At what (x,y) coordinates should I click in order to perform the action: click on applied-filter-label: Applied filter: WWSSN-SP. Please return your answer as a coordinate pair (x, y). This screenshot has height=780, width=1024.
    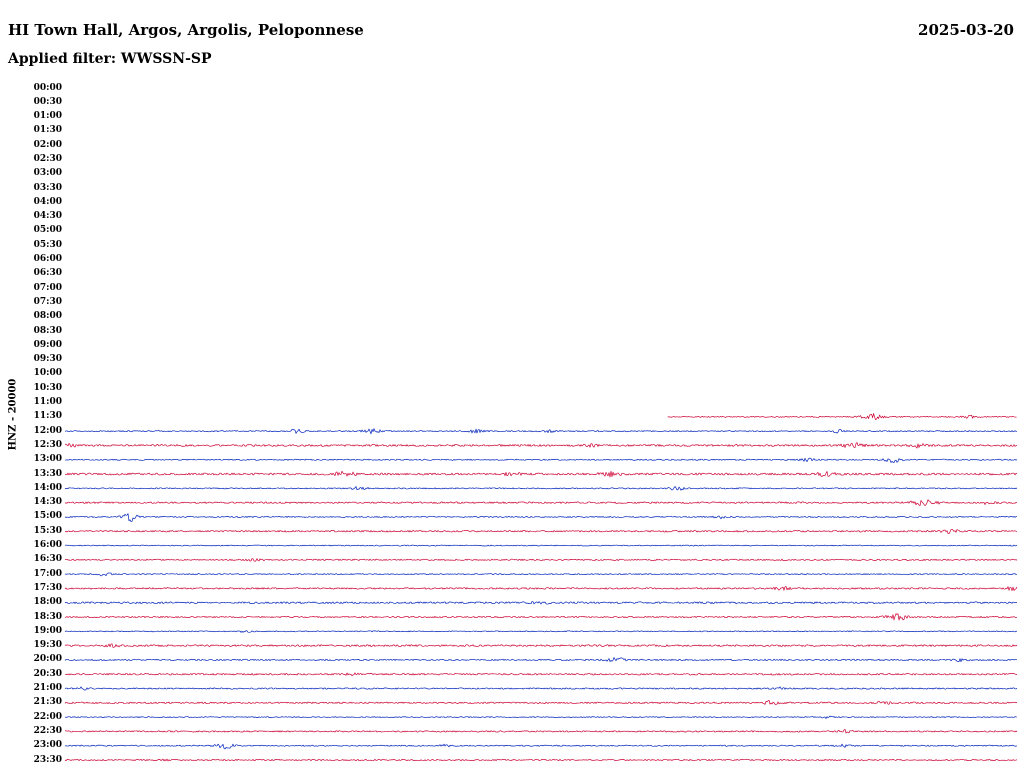
    Looking at the image, I should click on (110, 59).